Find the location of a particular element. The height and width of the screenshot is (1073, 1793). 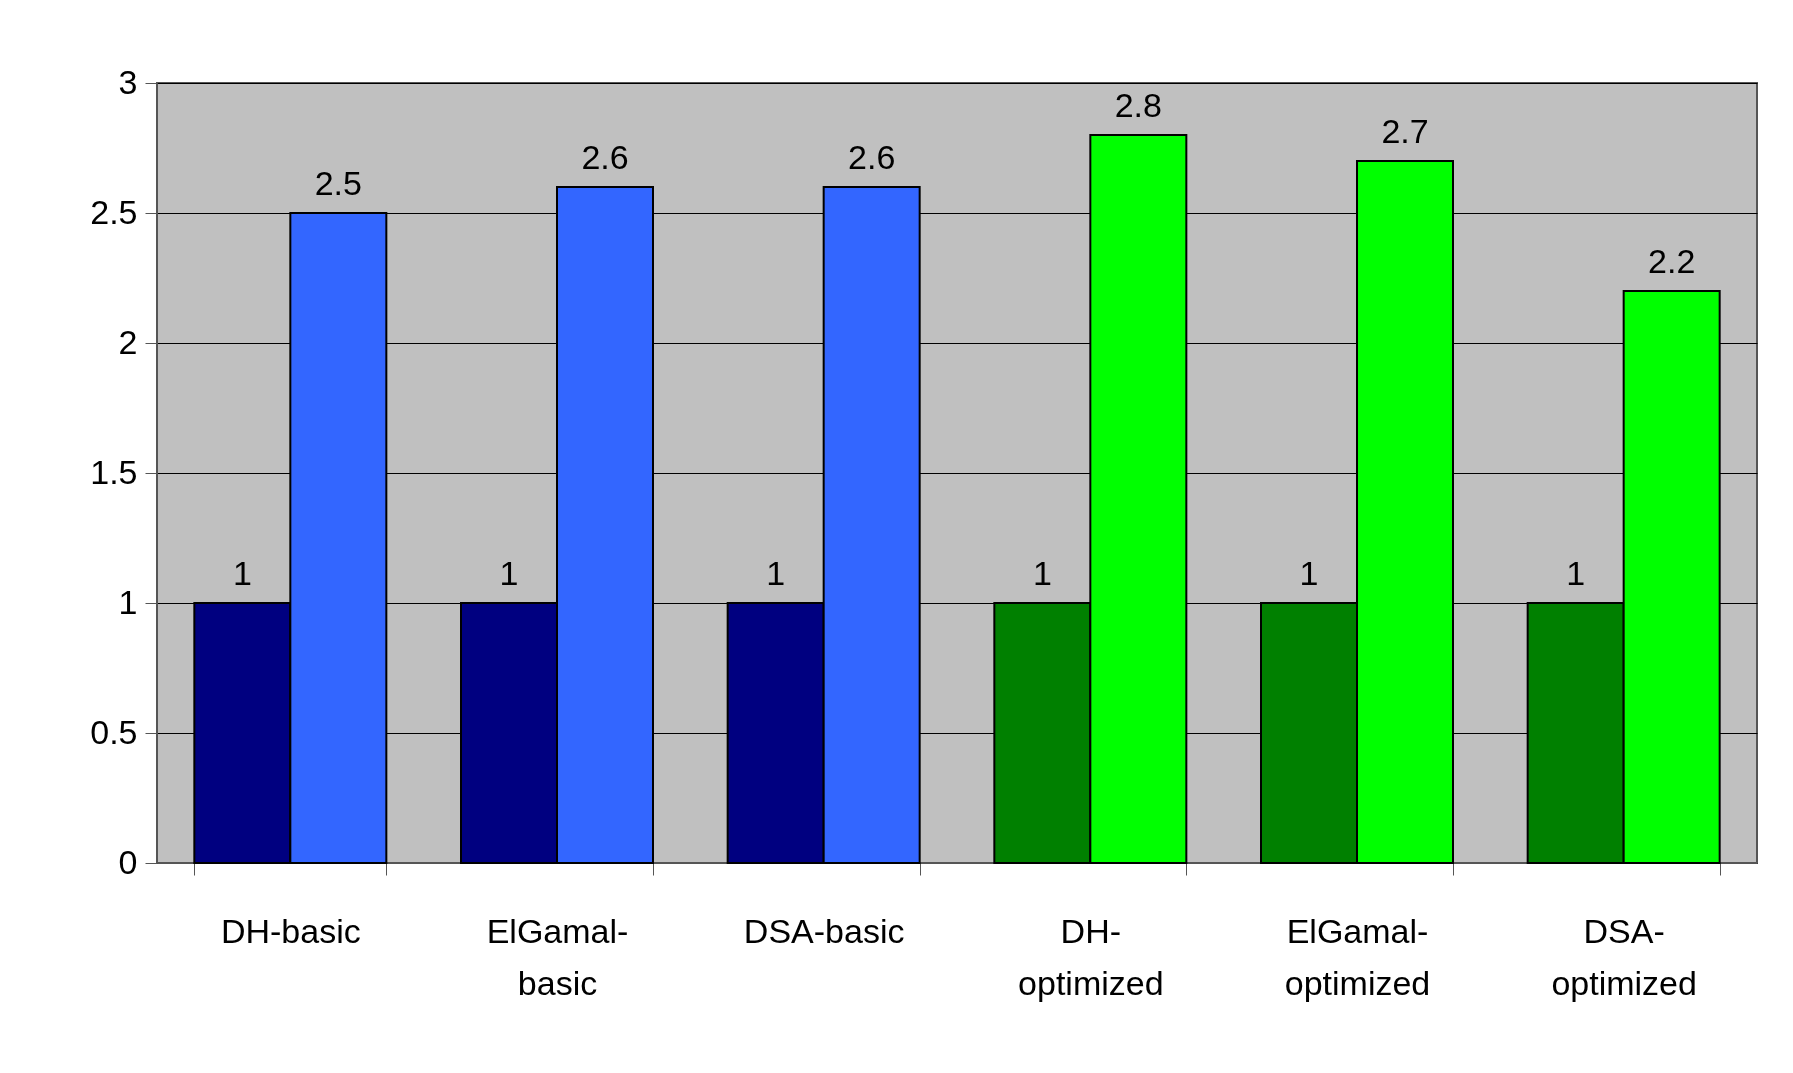

x-tick-label: ElGamal-basic is located at coordinates (557, 956).